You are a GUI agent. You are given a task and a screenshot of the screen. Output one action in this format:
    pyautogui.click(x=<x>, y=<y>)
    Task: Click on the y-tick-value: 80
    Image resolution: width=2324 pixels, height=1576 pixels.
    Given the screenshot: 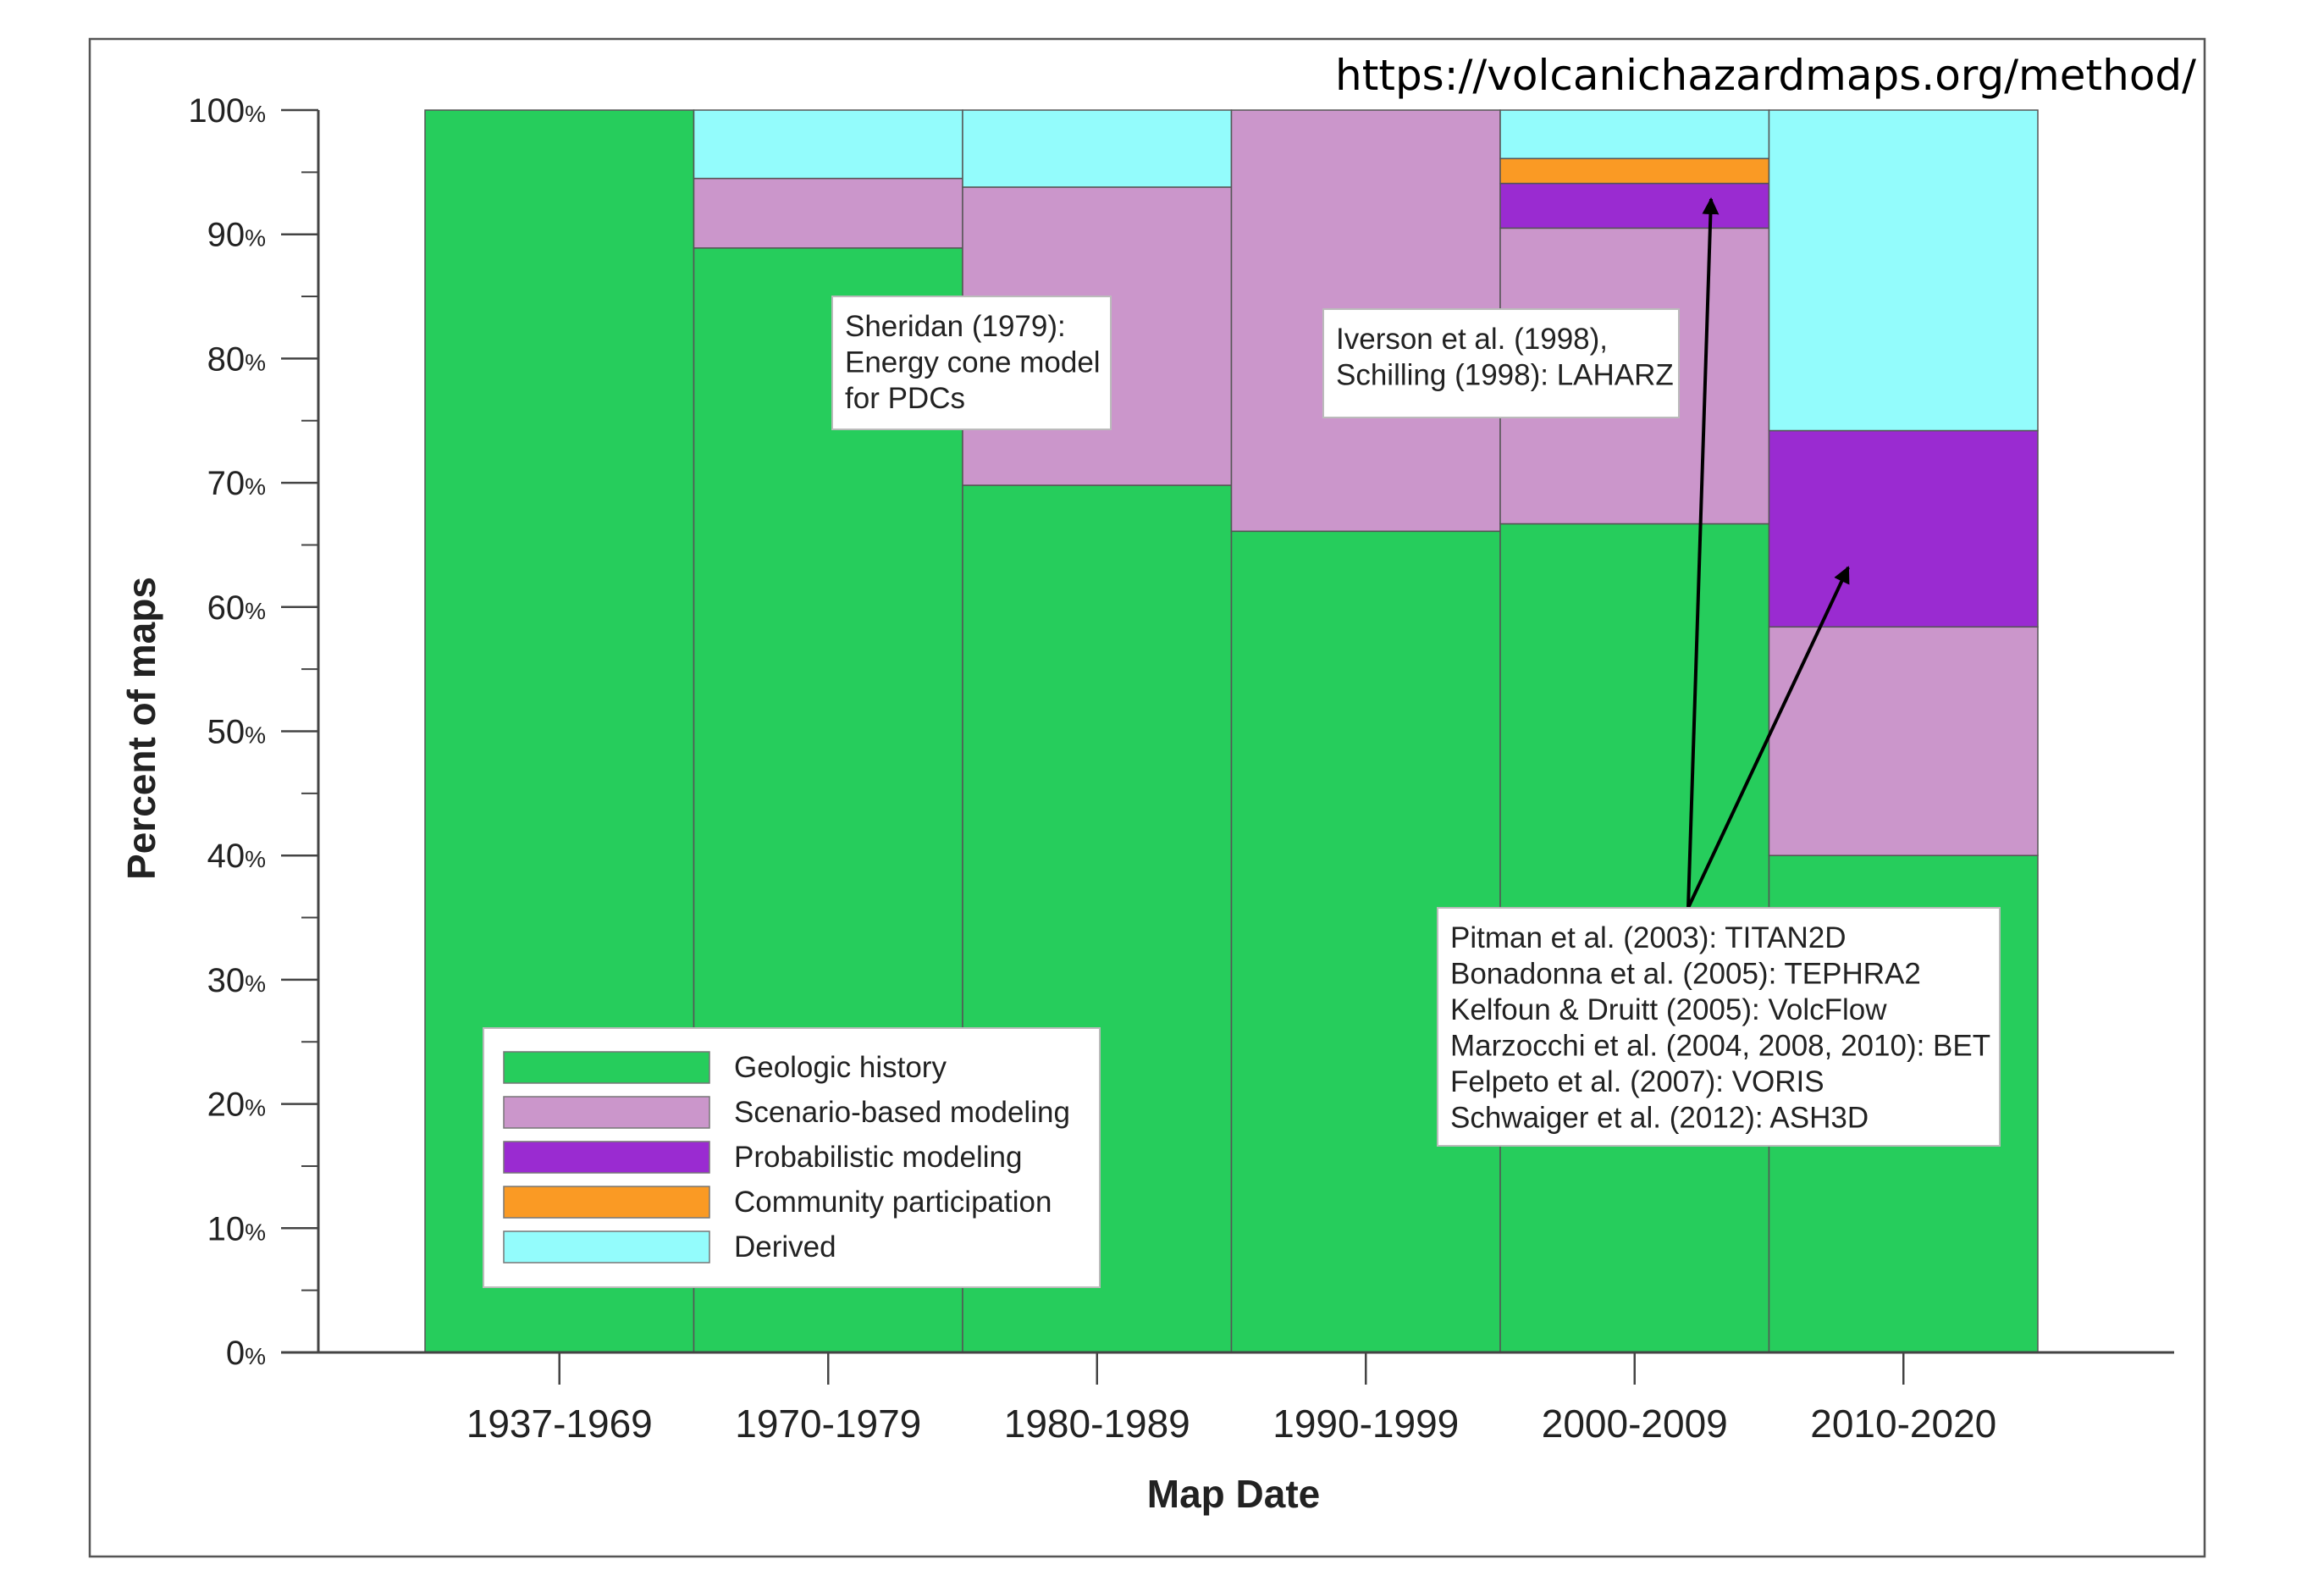 What is the action you would take?
    pyautogui.click(x=226, y=359)
    